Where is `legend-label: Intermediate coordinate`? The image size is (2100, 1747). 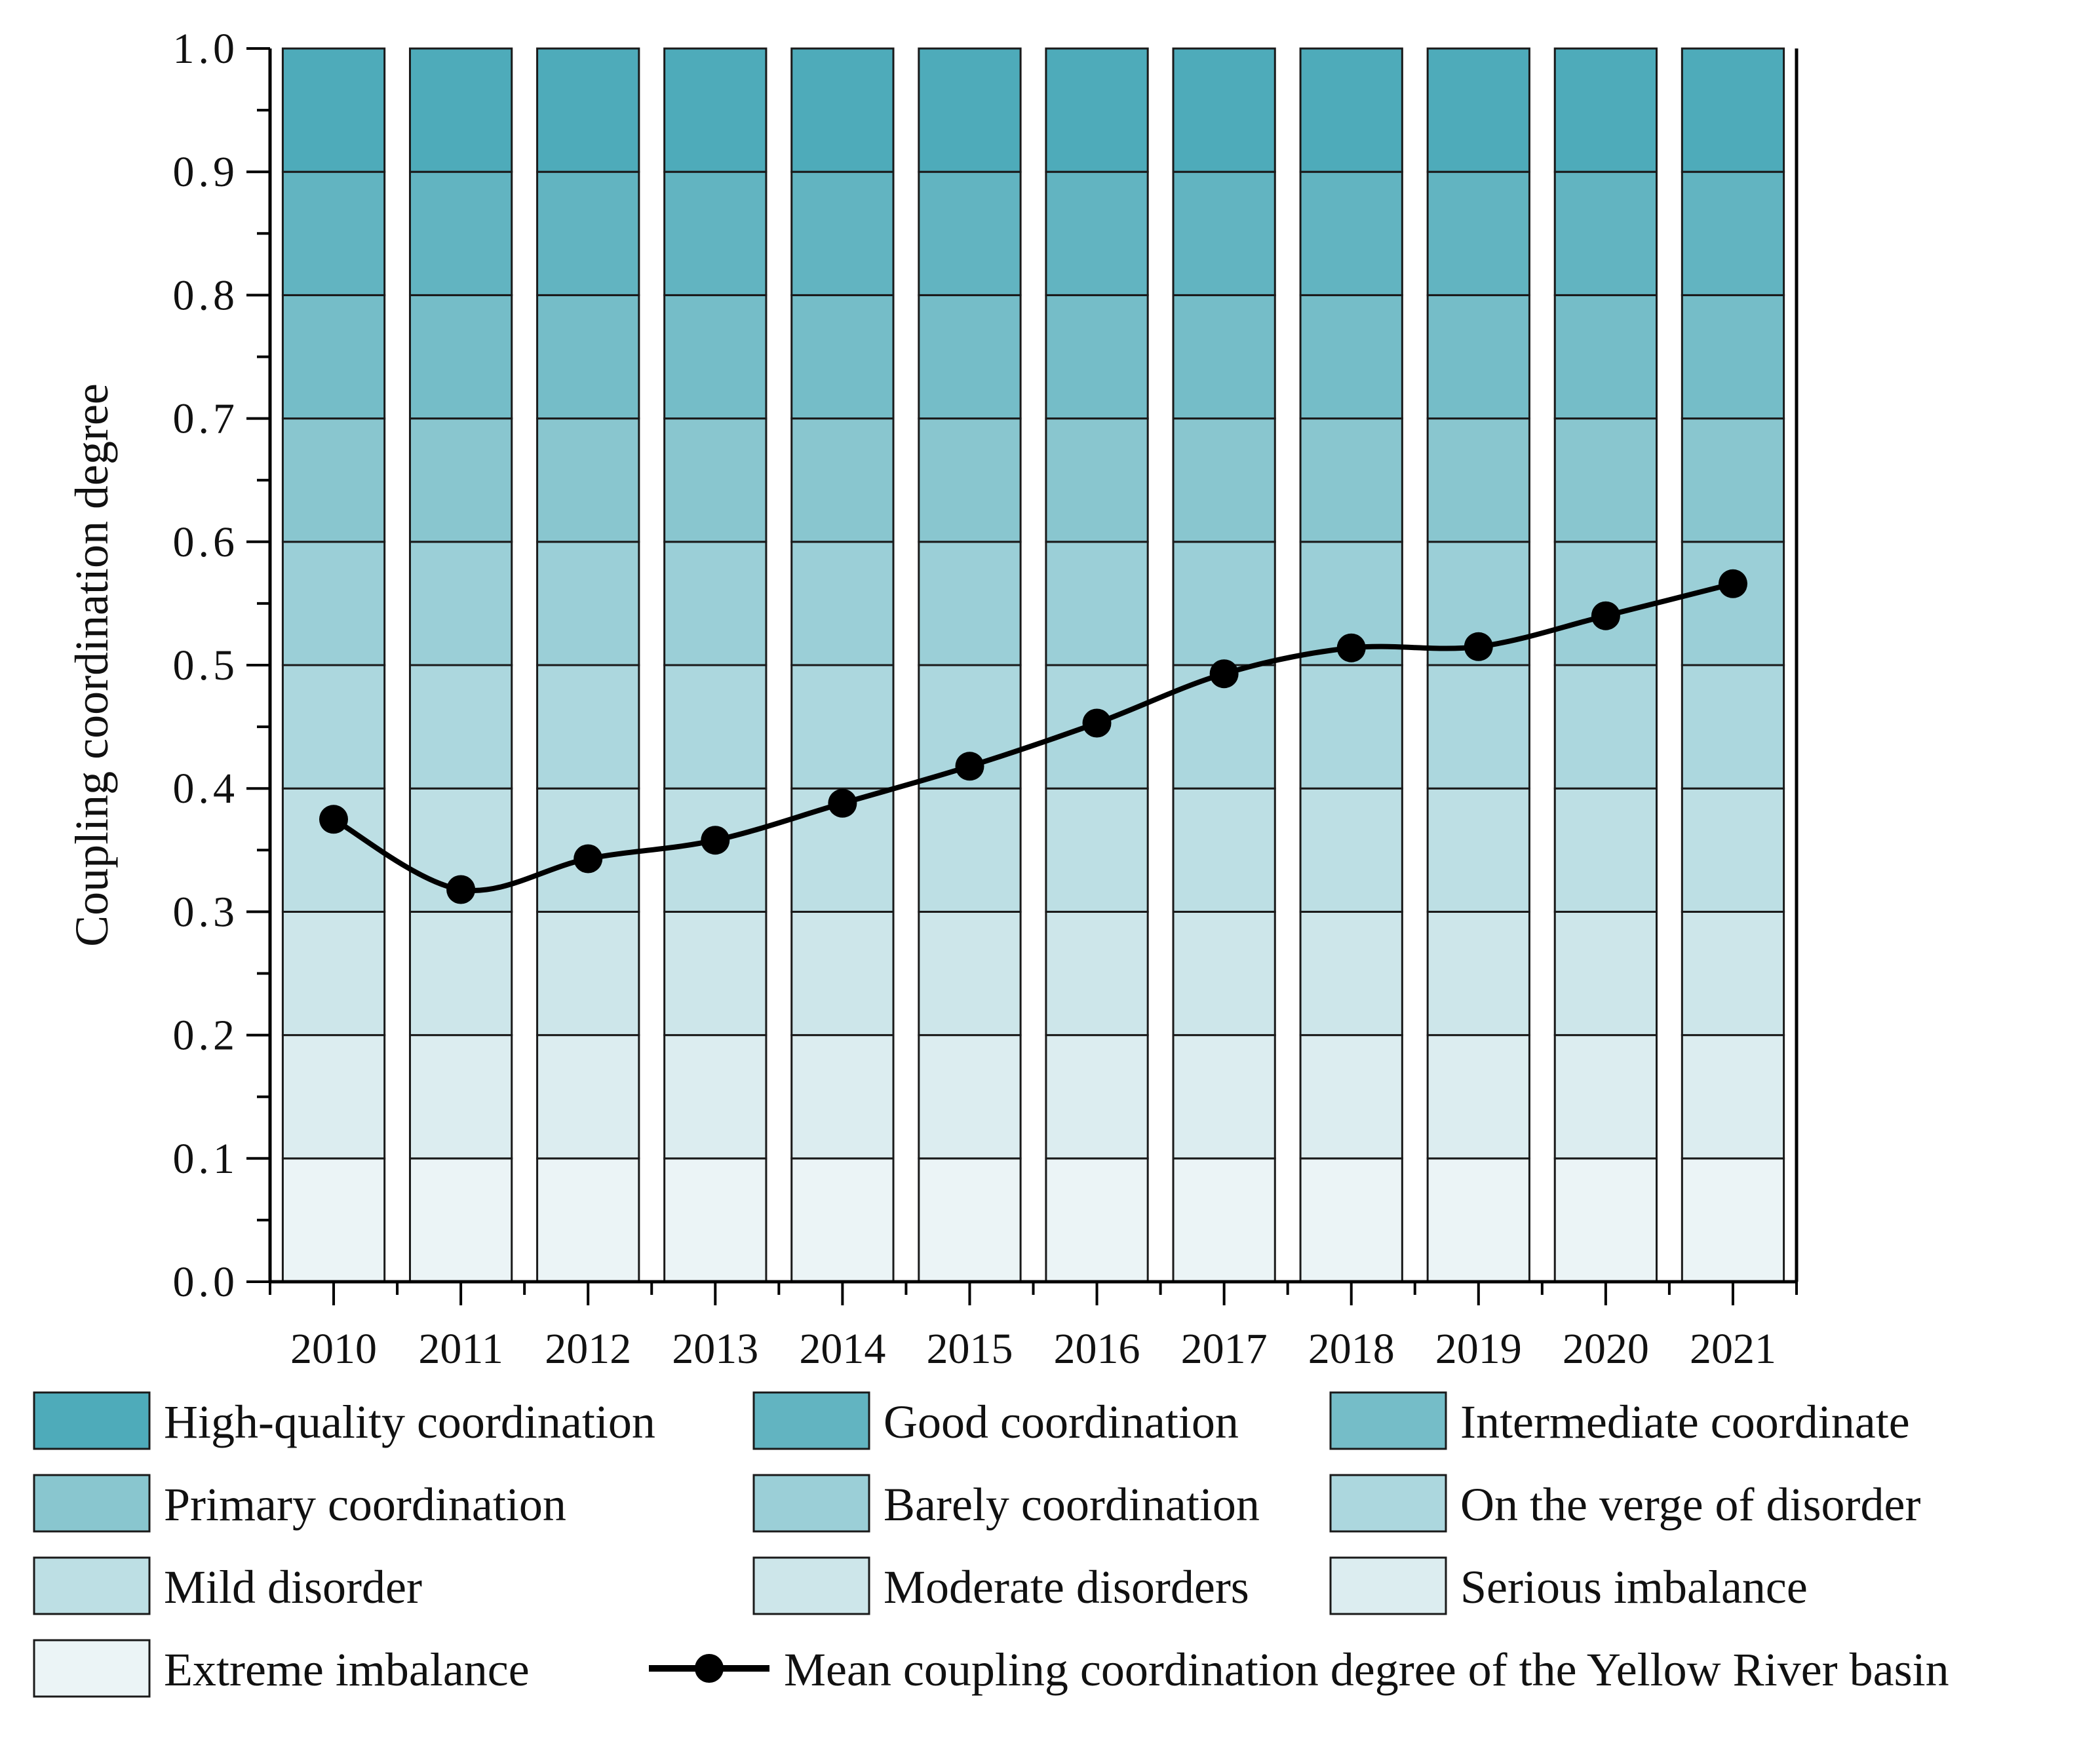
legend-label: Intermediate coordinate is located at coordinates (1685, 1422).